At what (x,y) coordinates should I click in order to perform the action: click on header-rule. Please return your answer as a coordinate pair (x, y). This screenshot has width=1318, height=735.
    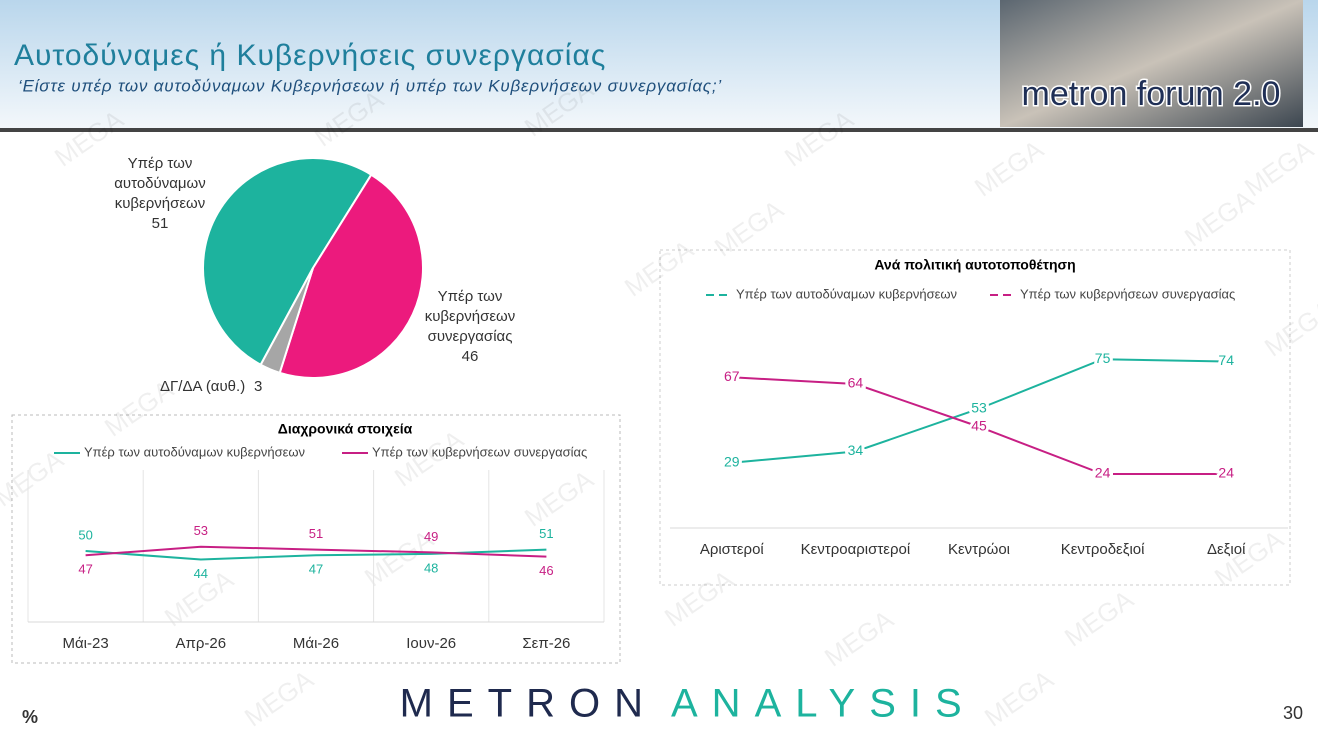
    Looking at the image, I should click on (659, 130).